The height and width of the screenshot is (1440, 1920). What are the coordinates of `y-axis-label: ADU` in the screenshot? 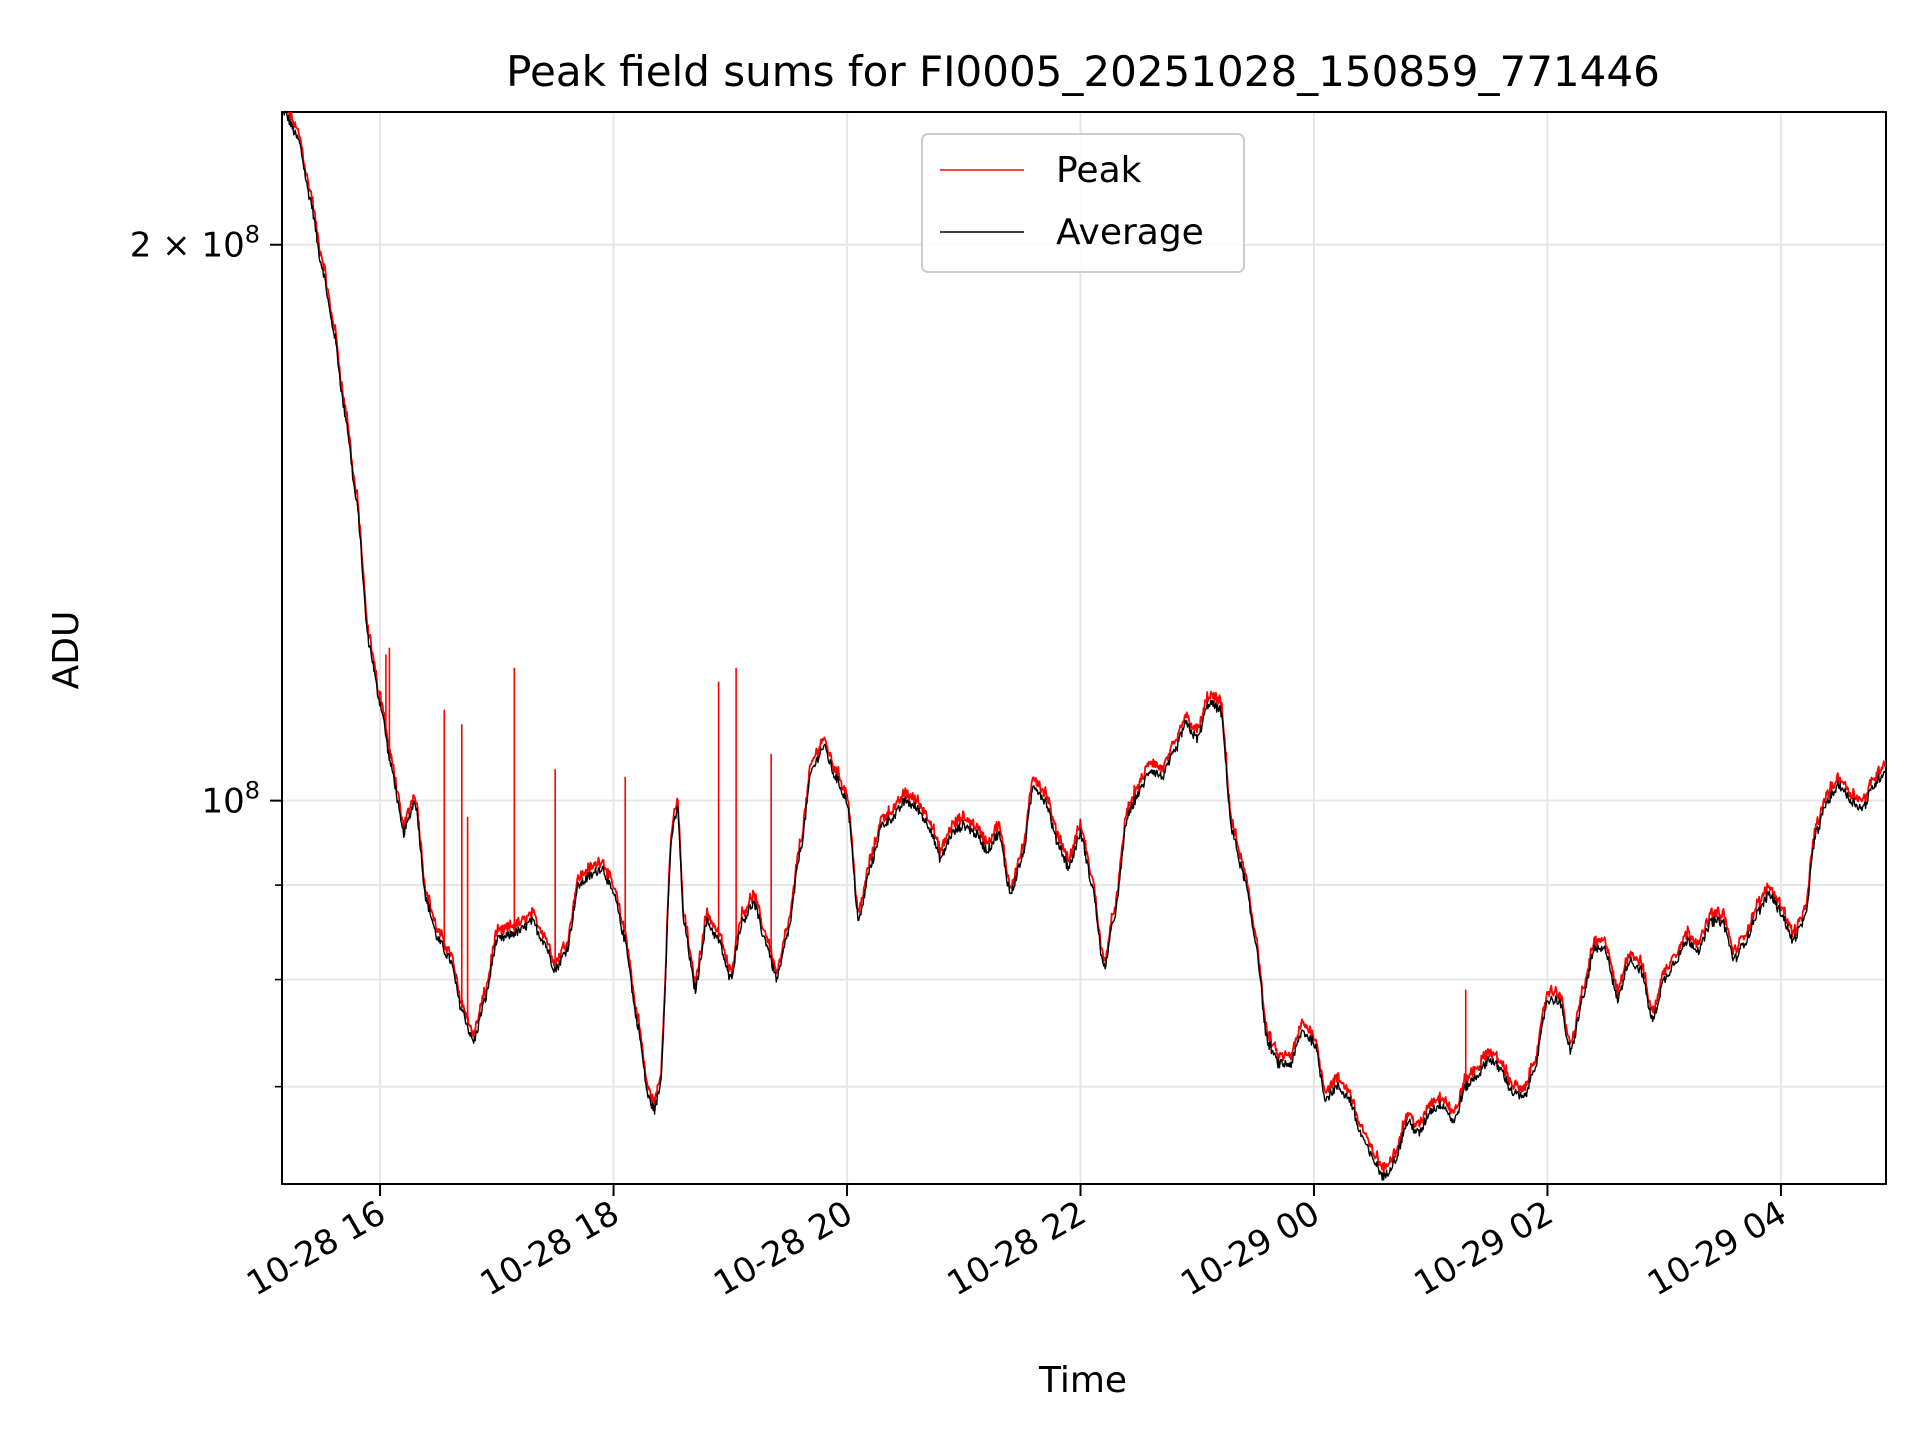 It's located at (66, 650).